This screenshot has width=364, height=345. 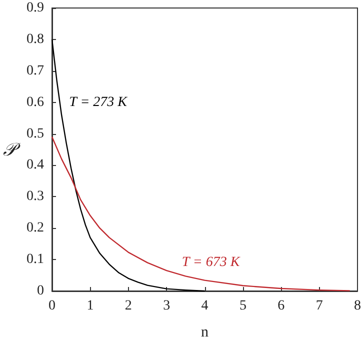 What do you see at coordinates (35, 134) in the screenshot?
I see `y-tick-label: 0.5` at bounding box center [35, 134].